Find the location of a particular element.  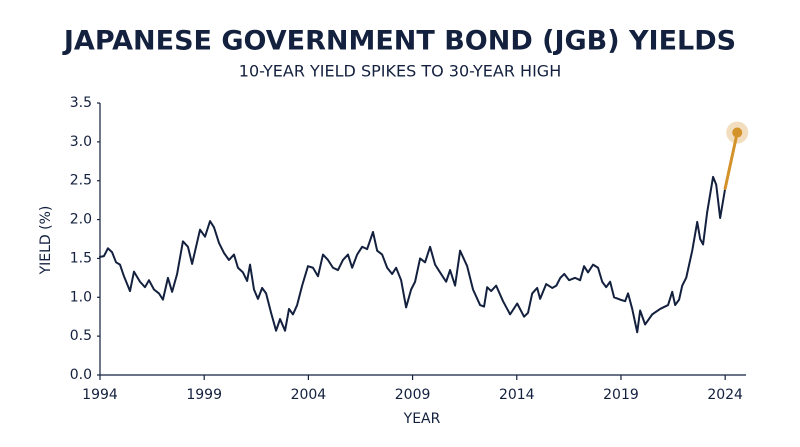

y-tick-label: 2.5 is located at coordinates (81, 181).